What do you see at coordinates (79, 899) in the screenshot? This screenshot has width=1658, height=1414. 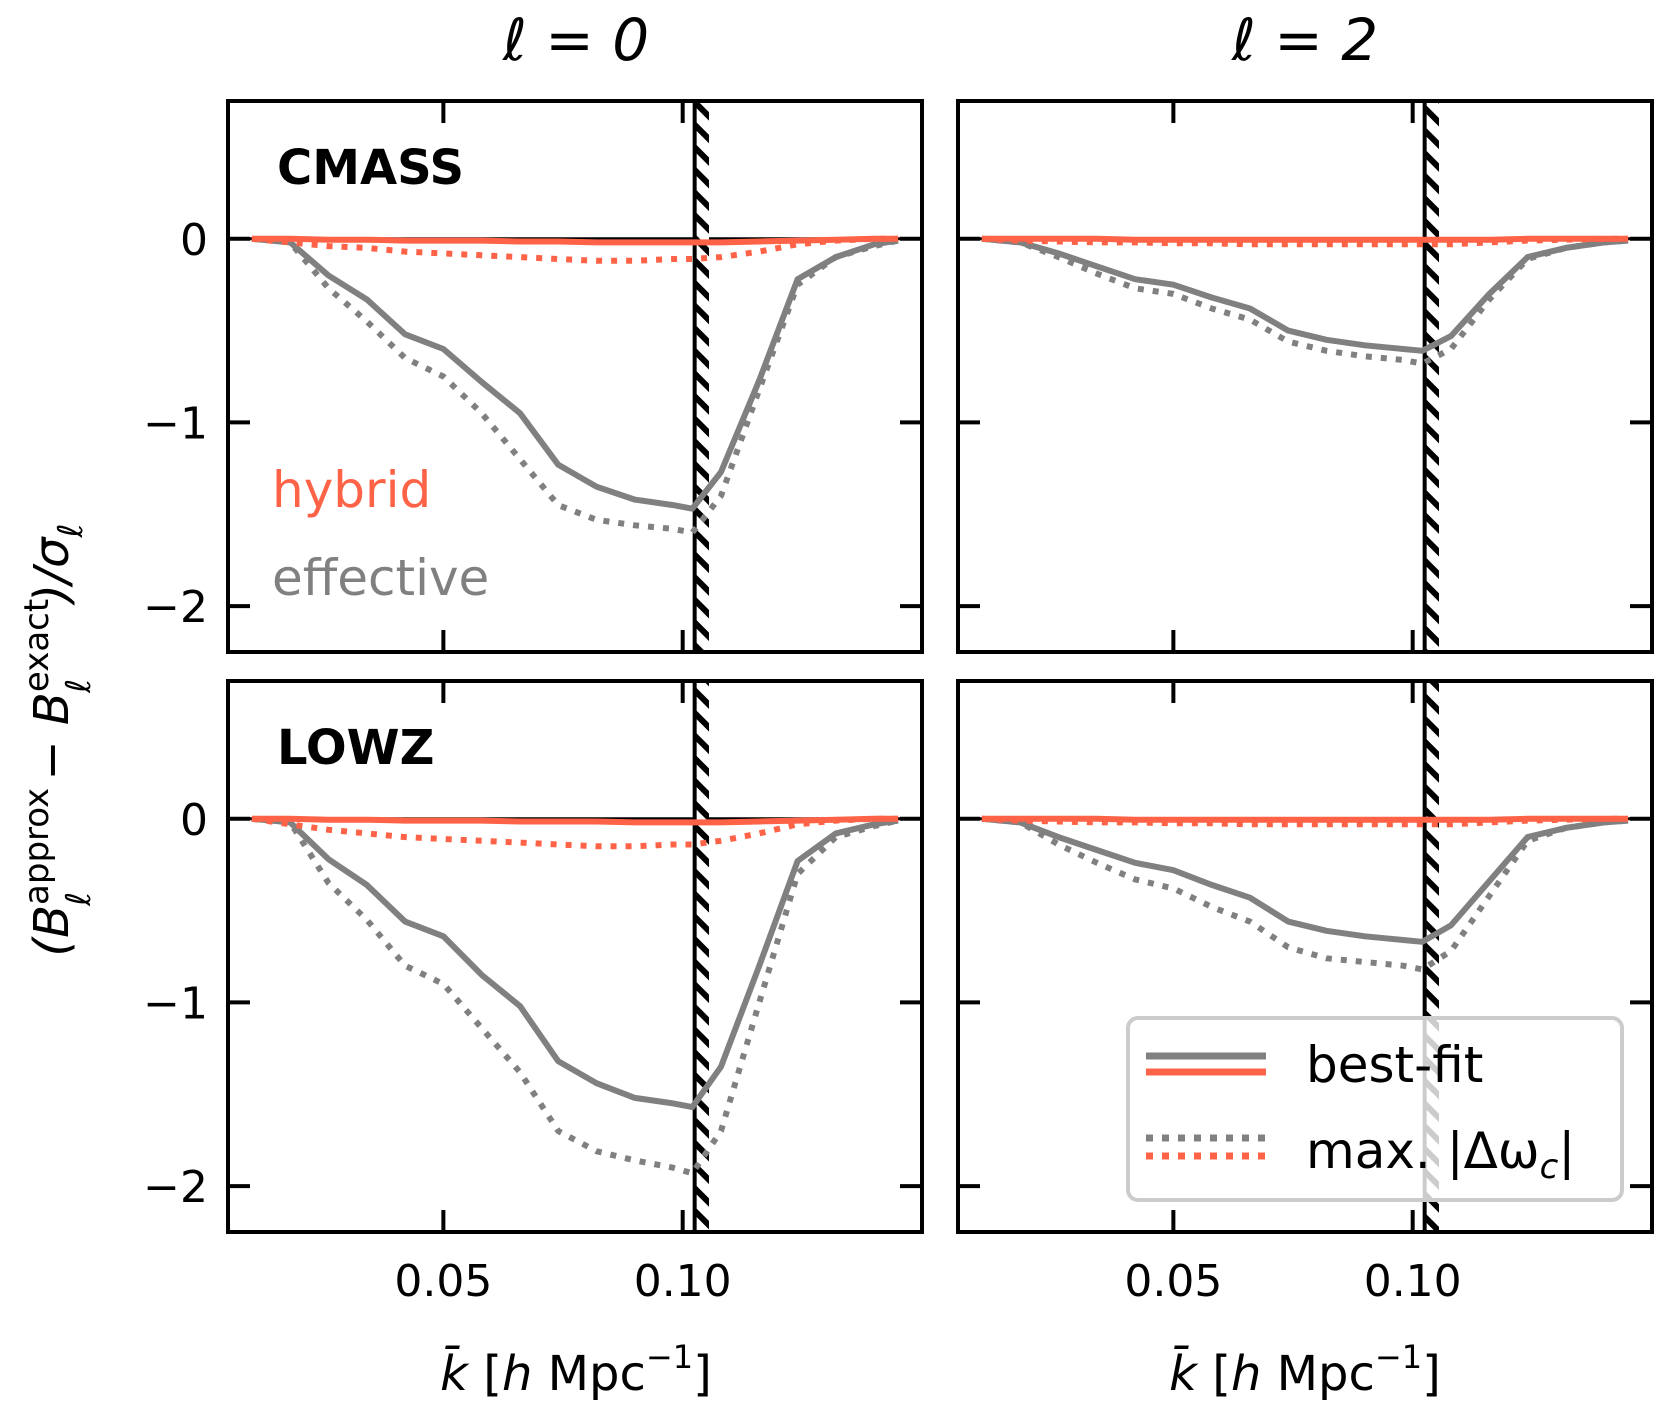 I see `ylabel-sub1: ℓ` at bounding box center [79, 899].